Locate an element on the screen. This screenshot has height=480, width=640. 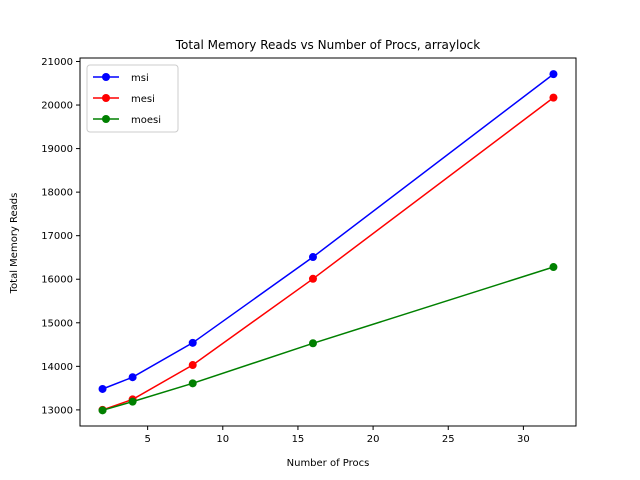
y-tick-label: 17000 is located at coordinates (57, 236).